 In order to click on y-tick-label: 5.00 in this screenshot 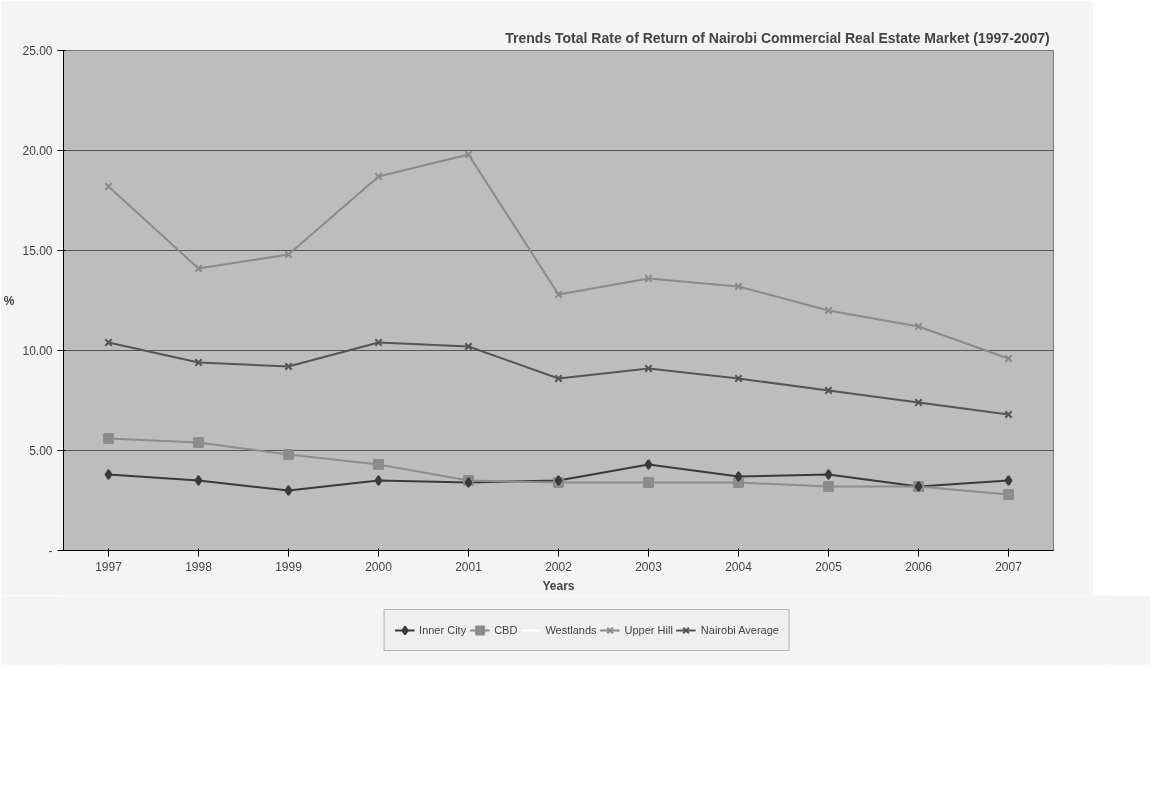, I will do `click(41, 451)`.